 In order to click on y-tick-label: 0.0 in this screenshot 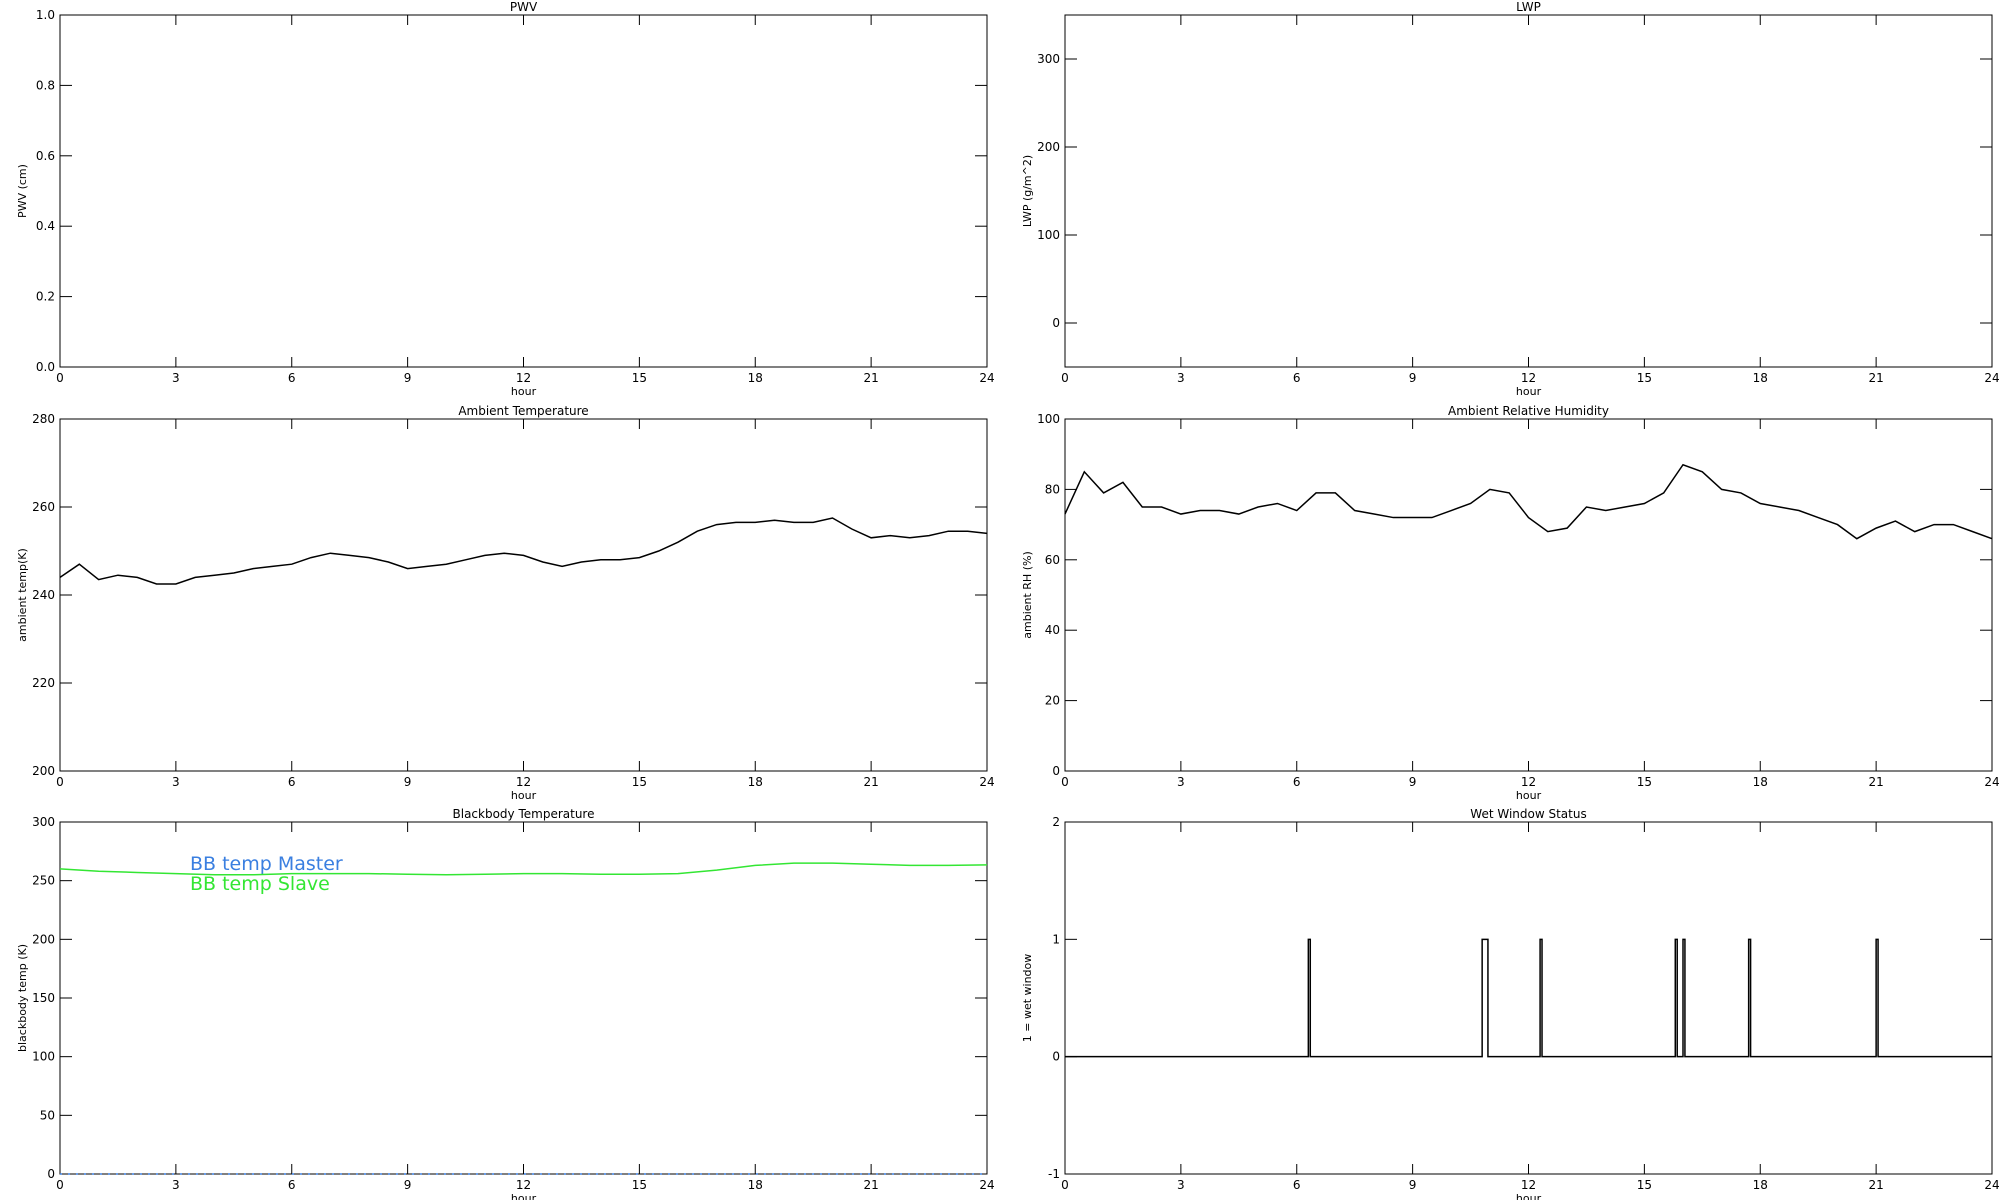, I will do `click(45, 367)`.